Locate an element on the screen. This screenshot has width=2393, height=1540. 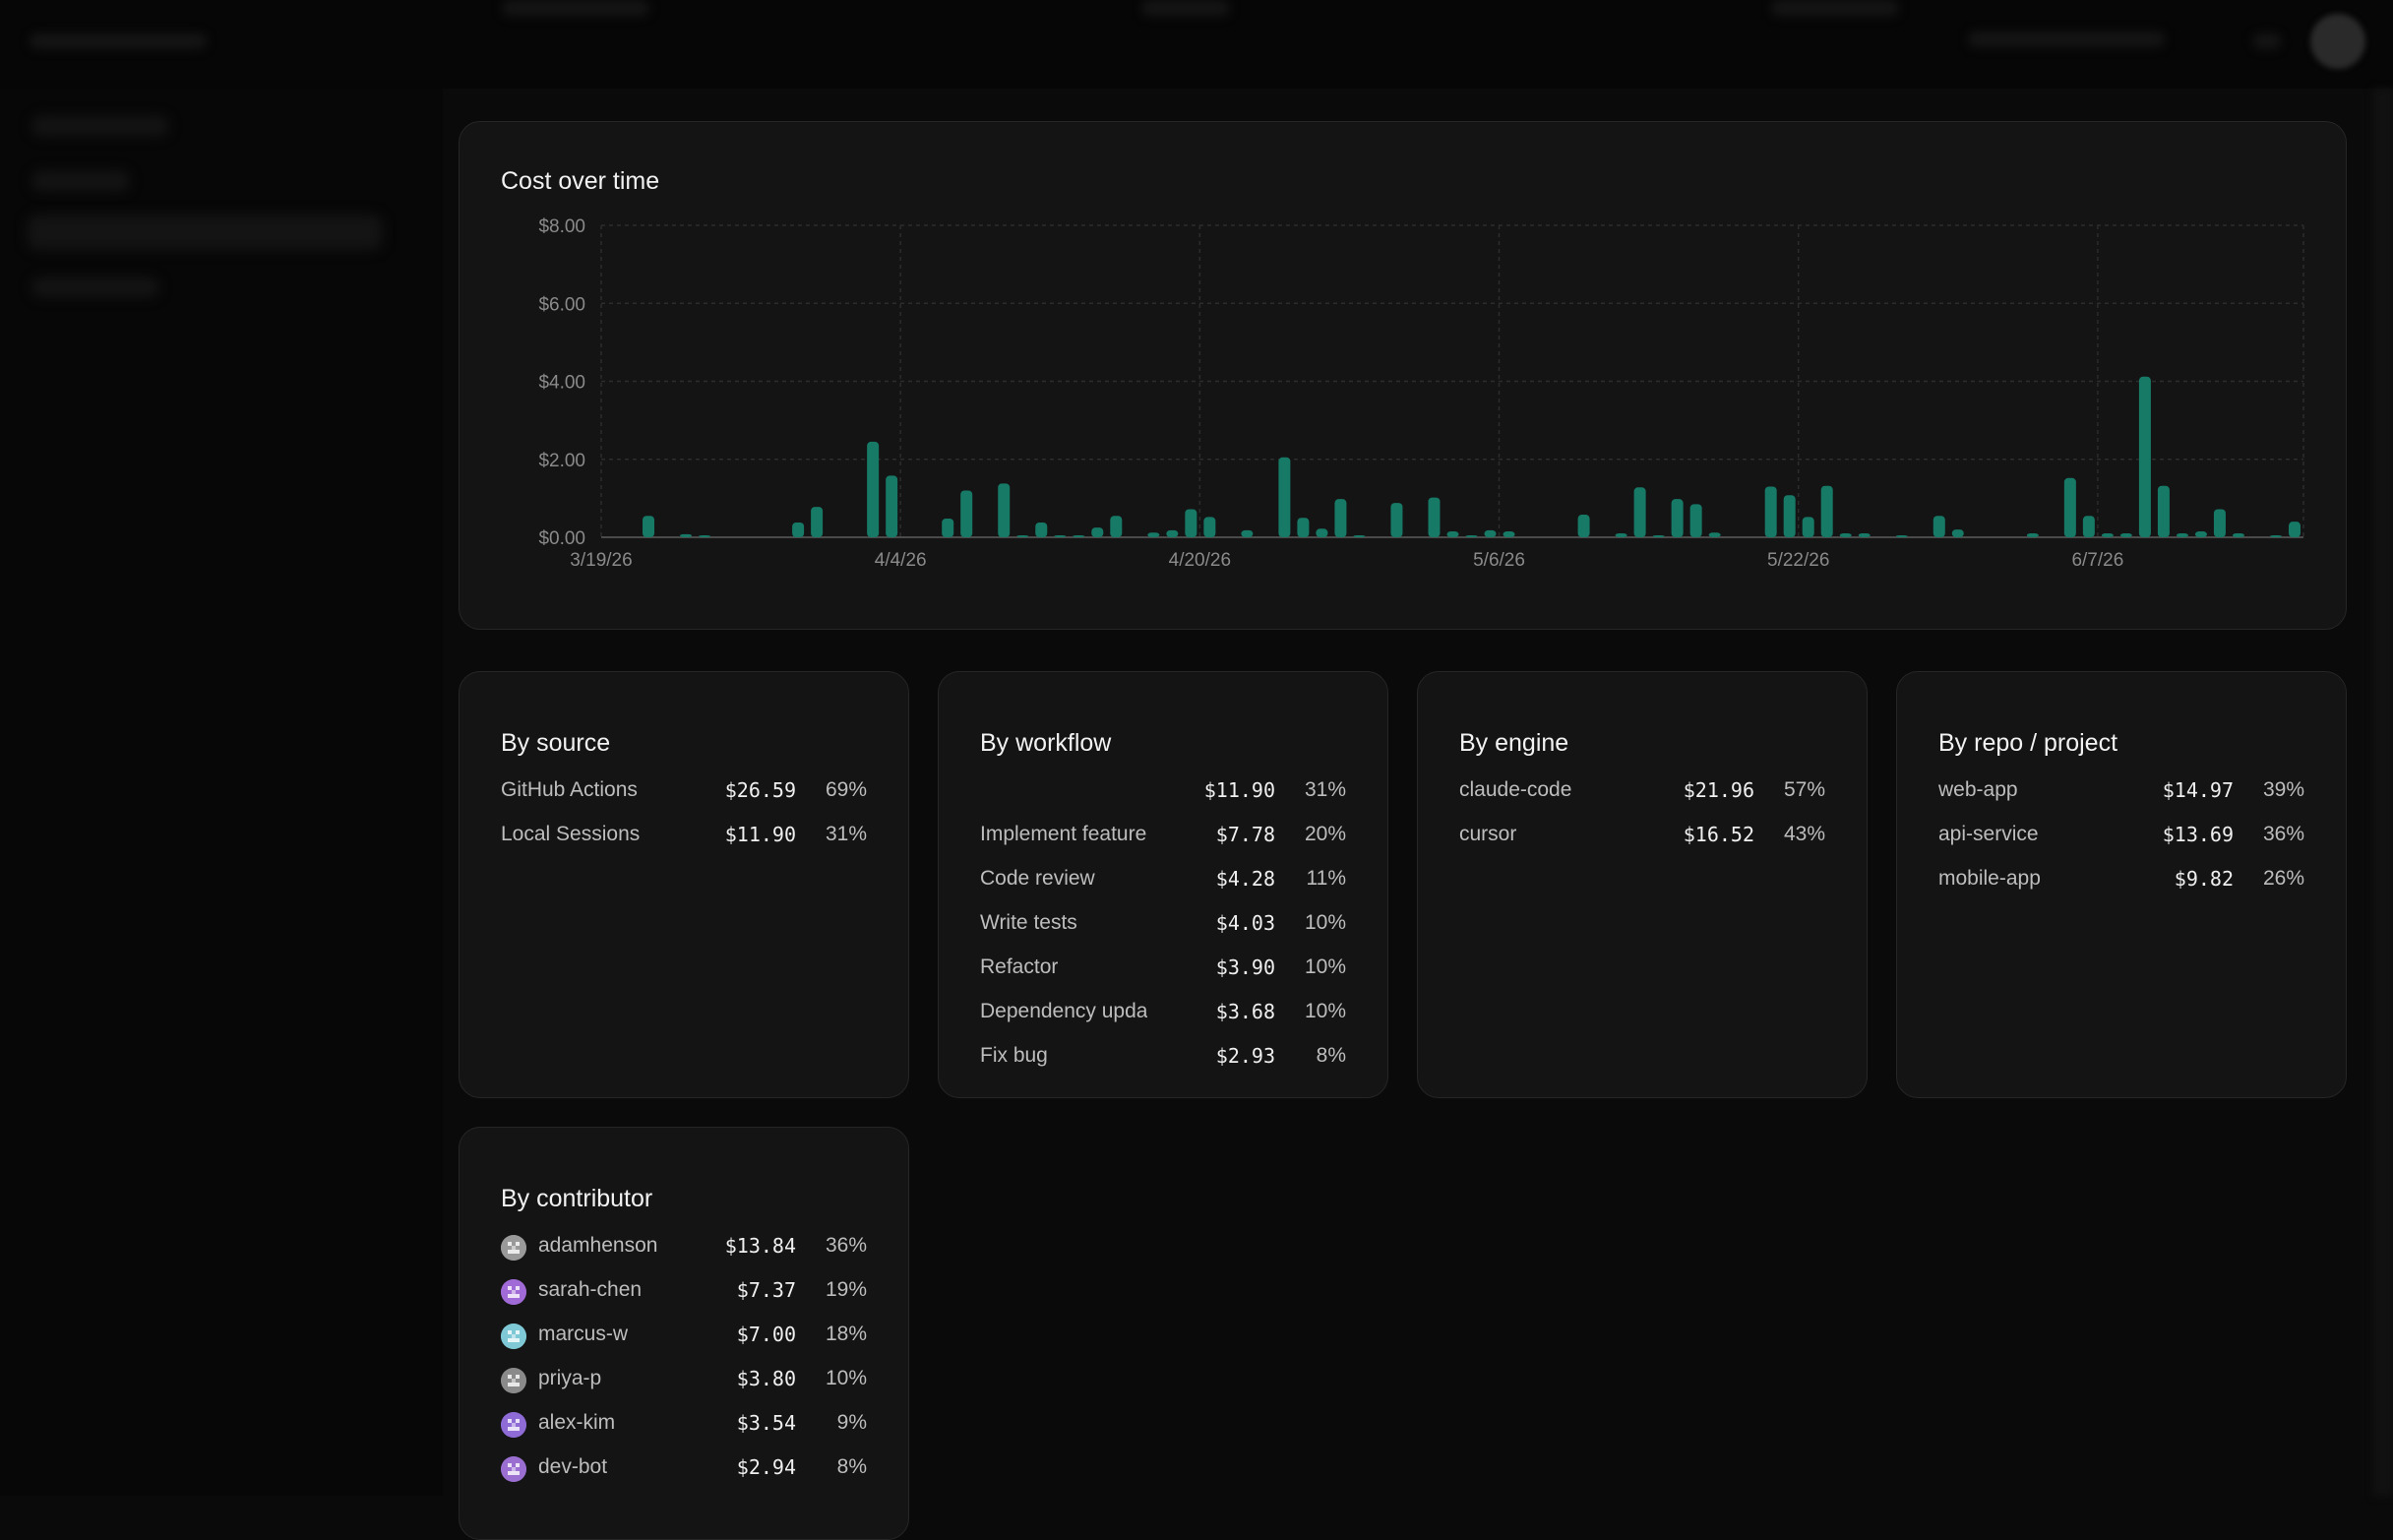
card-title: By engine is located at coordinates (1514, 743).